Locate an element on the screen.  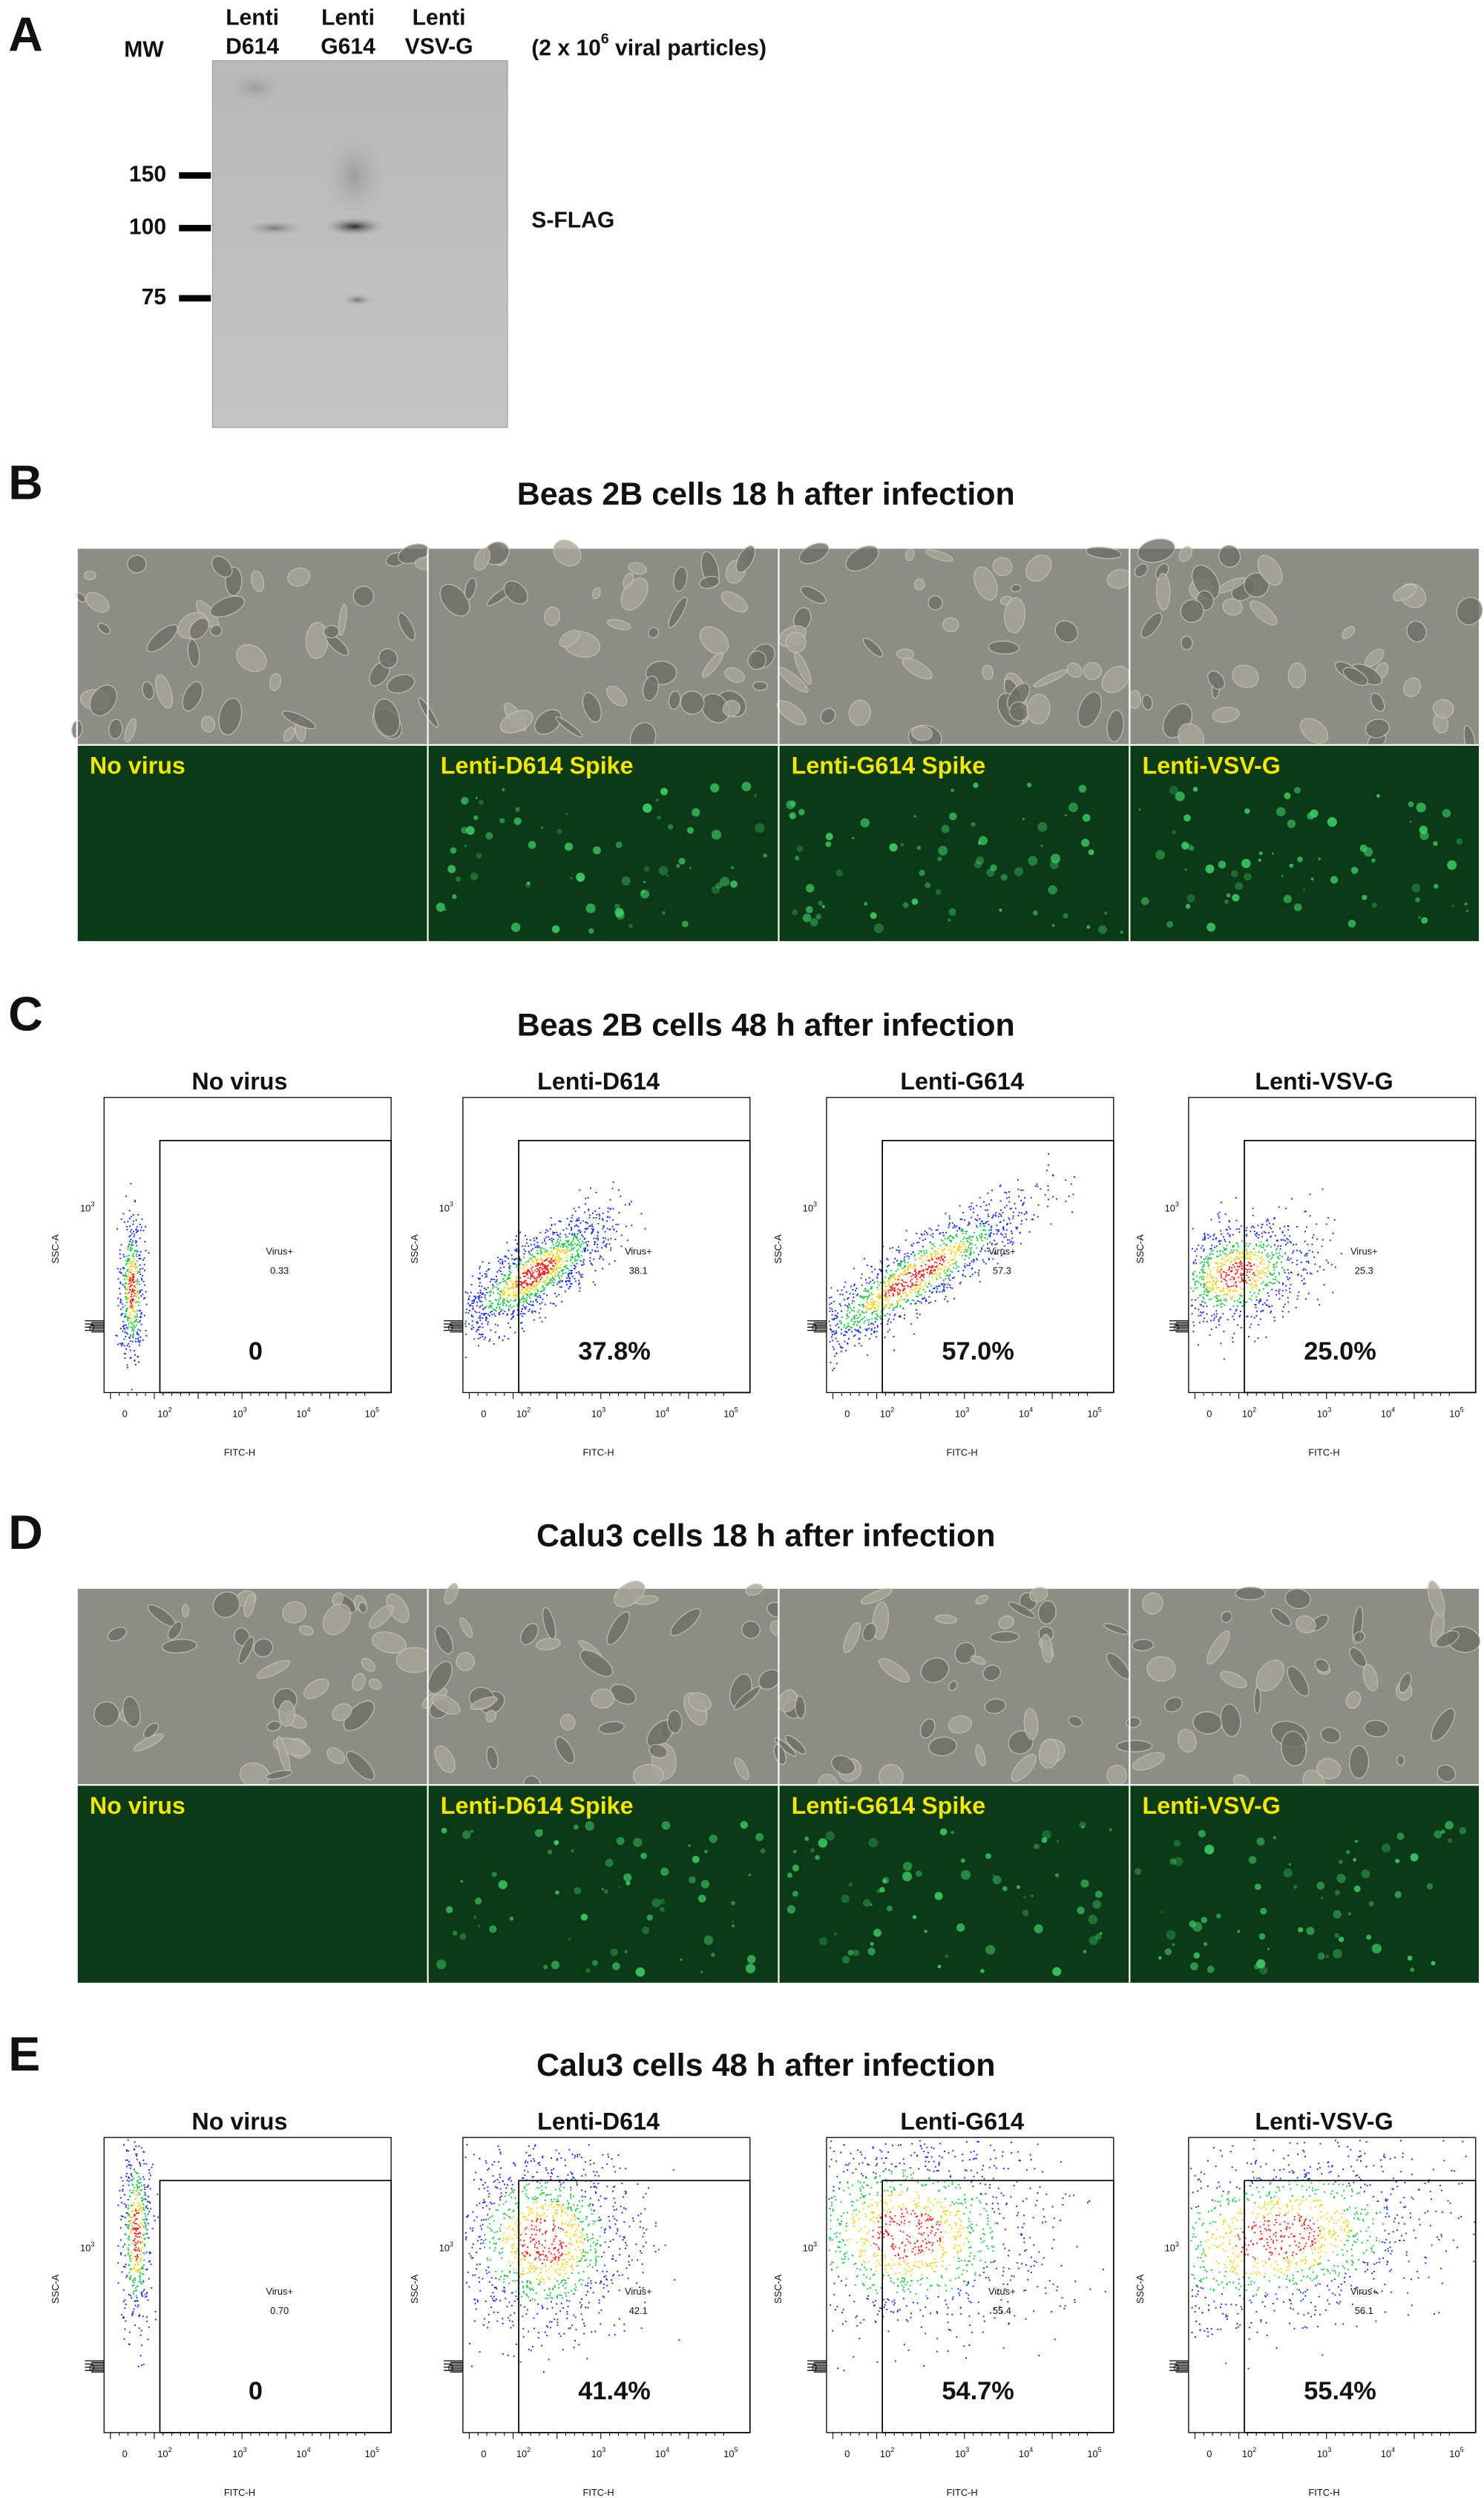
fluorescence-image is located at coordinates (603, 843).